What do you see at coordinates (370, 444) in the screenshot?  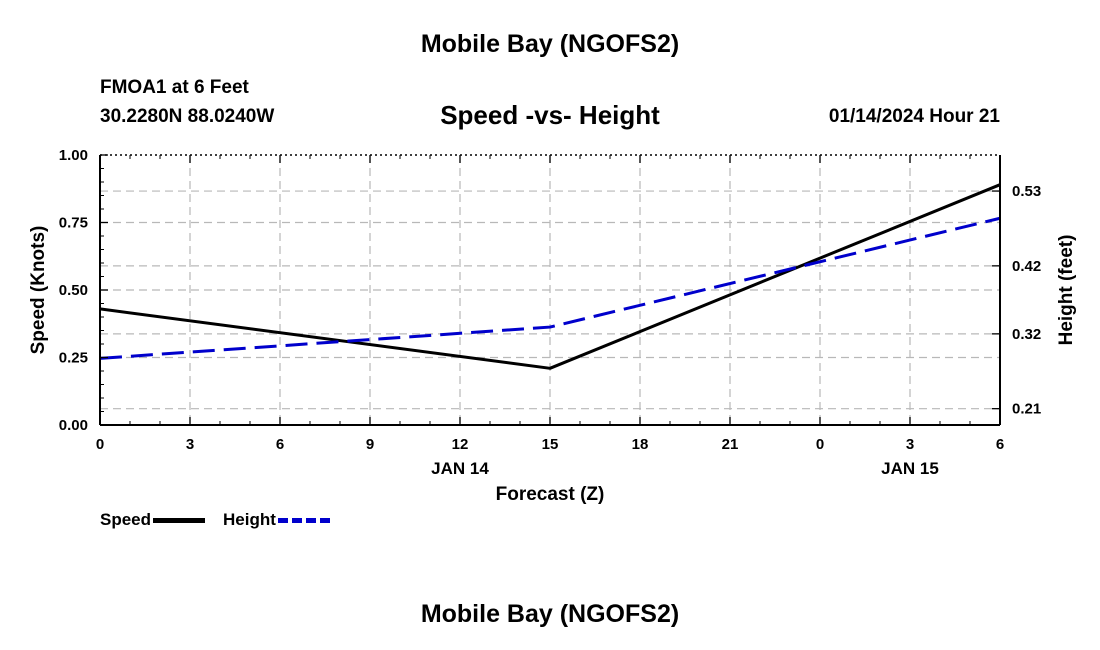 I see `x-tick-label: 9` at bounding box center [370, 444].